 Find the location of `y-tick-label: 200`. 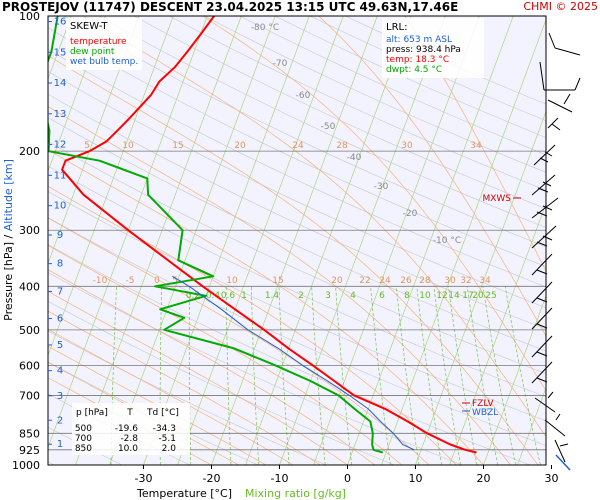

y-tick-label: 200 is located at coordinates (29, 151).